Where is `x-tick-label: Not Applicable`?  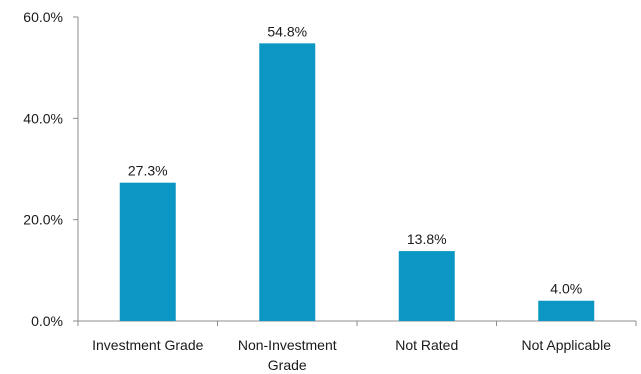 x-tick-label: Not Applicable is located at coordinates (566, 345).